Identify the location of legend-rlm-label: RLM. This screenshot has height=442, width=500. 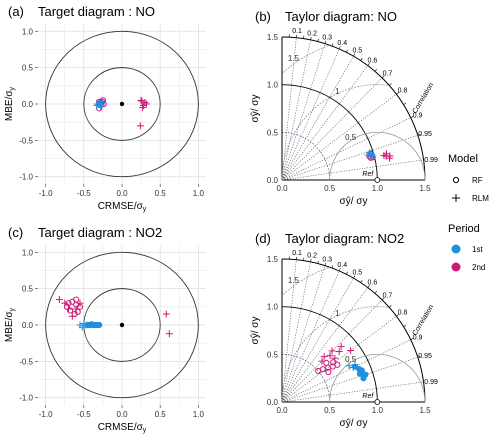
(480, 198).